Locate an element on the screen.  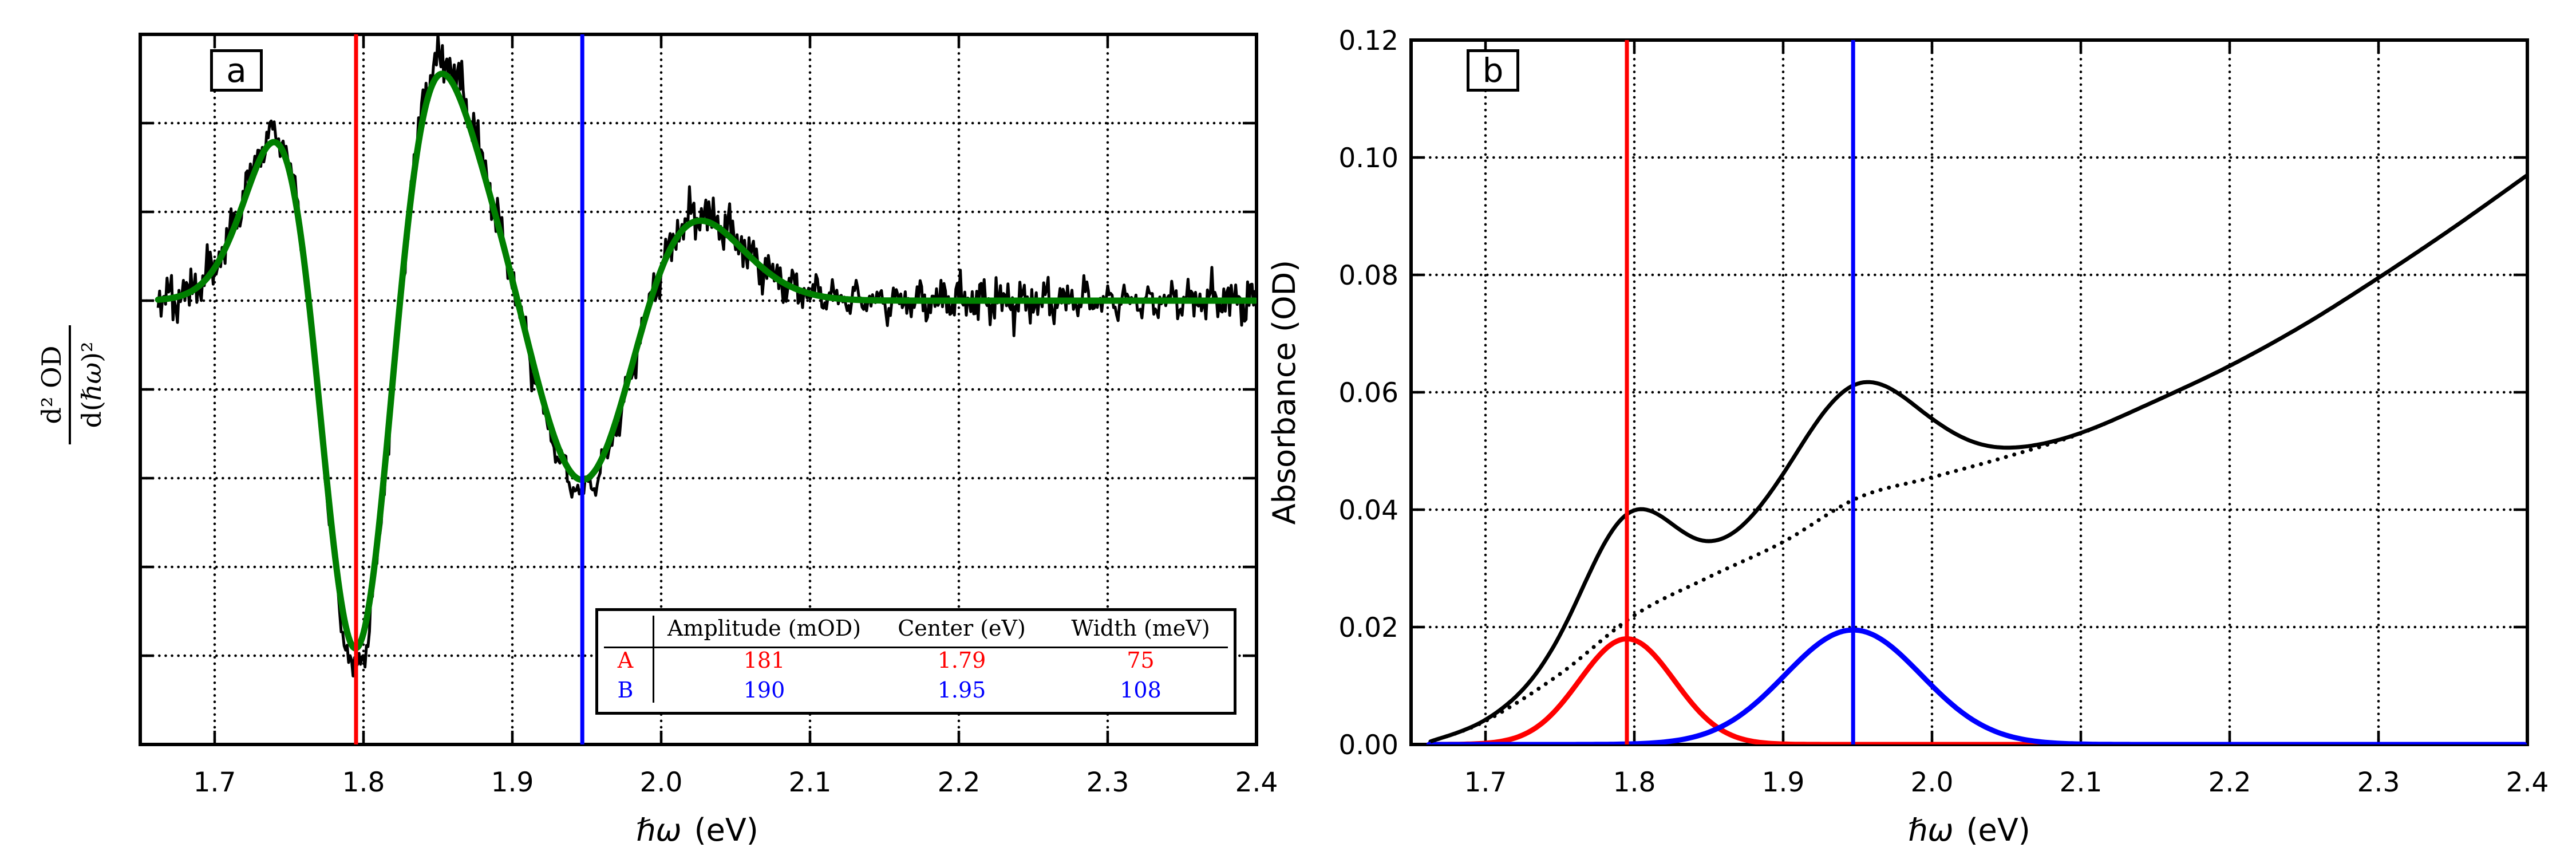
panel-a-x-tick-label: 2.1 is located at coordinates (810, 782).